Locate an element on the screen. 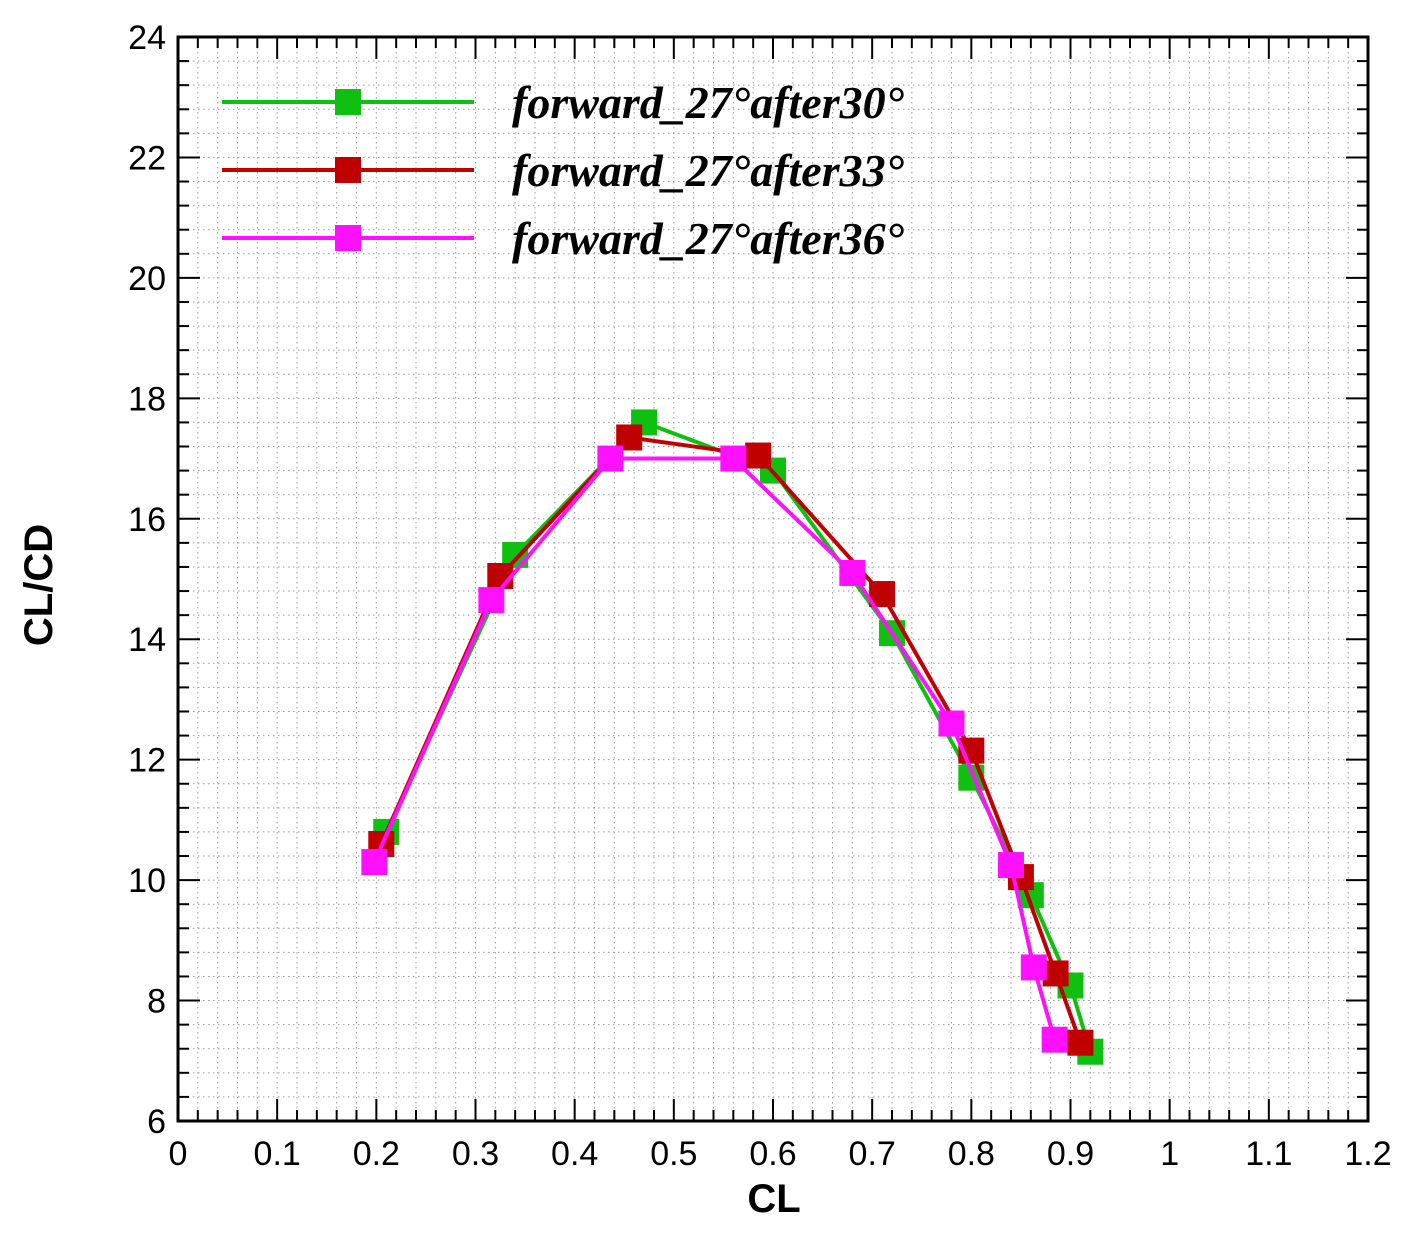  x-tick-label: 1.1 is located at coordinates (1268, 1154).